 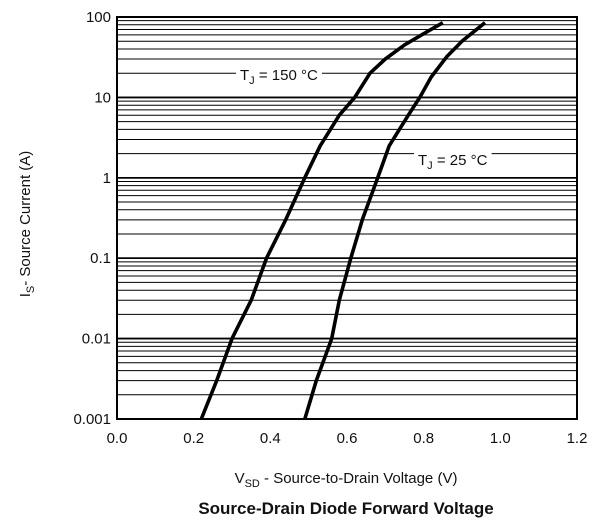 I want to click on curve-label-25c-background, so click(x=453, y=162).